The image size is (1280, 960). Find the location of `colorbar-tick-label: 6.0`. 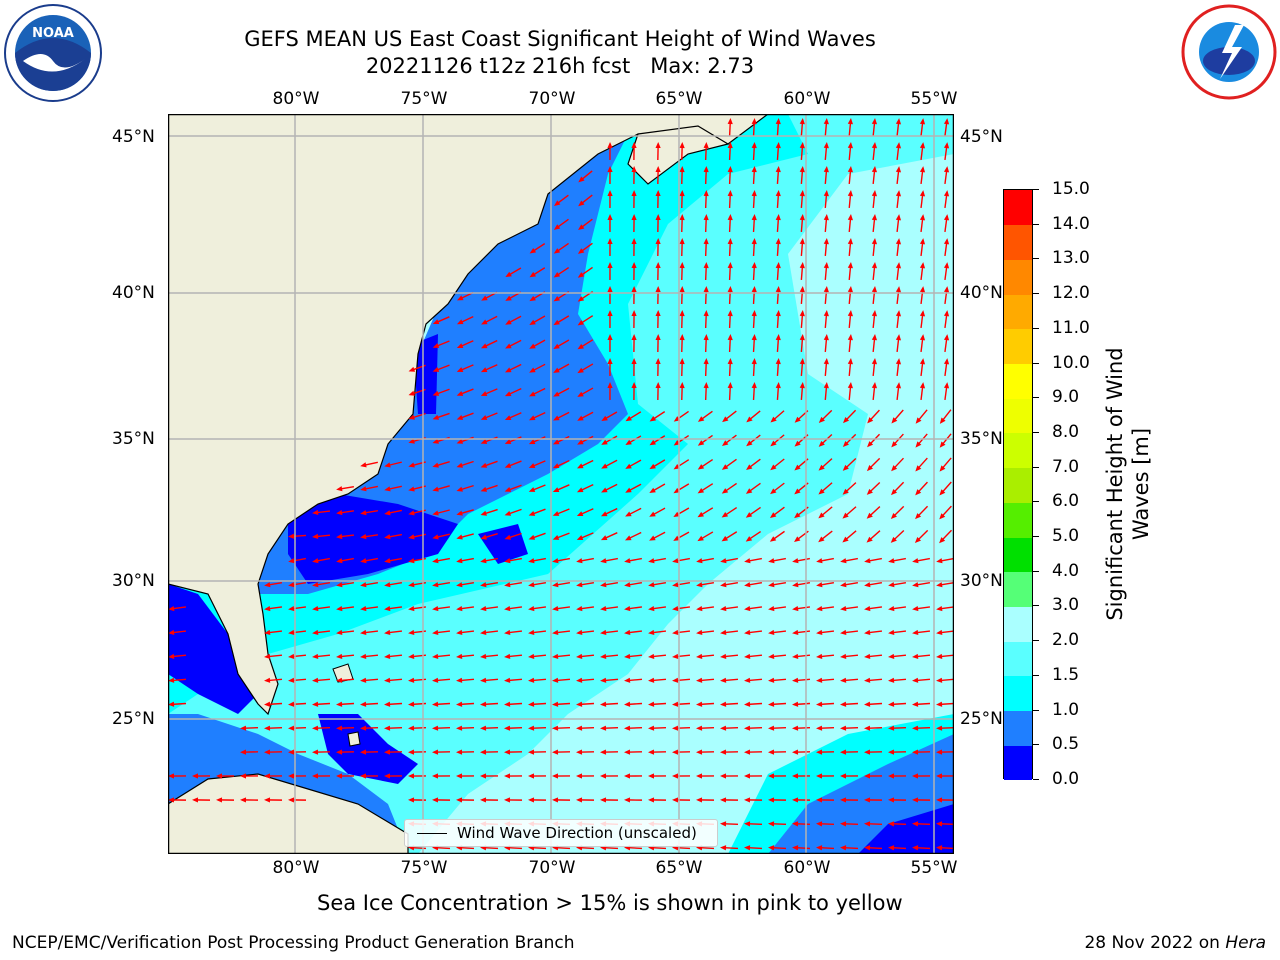

colorbar-tick-label: 6.0 is located at coordinates (1066, 501).